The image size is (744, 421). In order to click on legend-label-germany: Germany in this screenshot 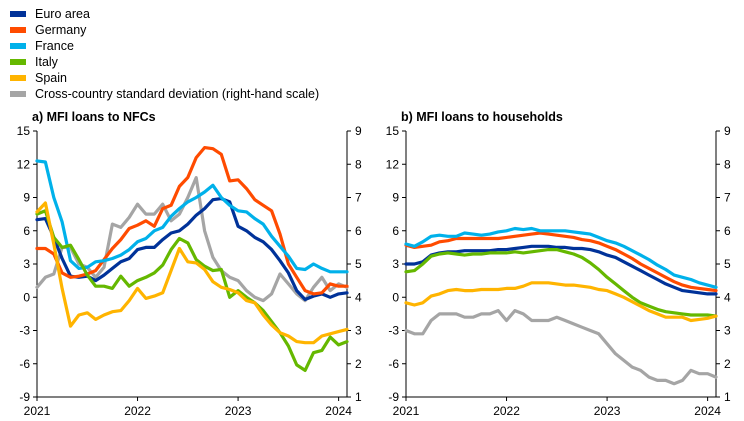, I will do `click(61, 30)`.